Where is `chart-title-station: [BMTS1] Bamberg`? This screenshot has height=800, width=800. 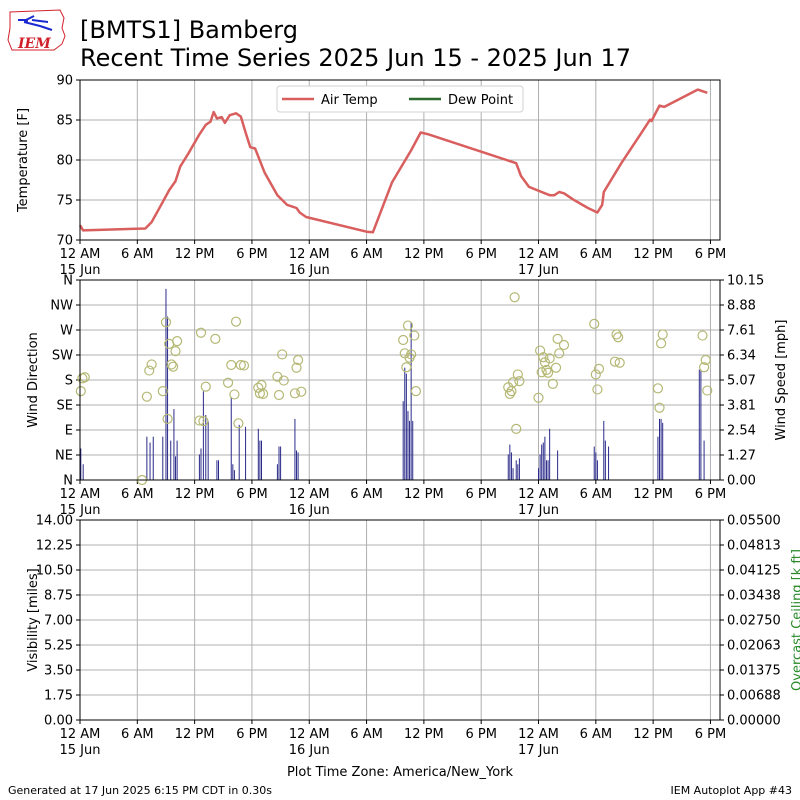 chart-title-station: [BMTS1] Bamberg is located at coordinates (189, 30).